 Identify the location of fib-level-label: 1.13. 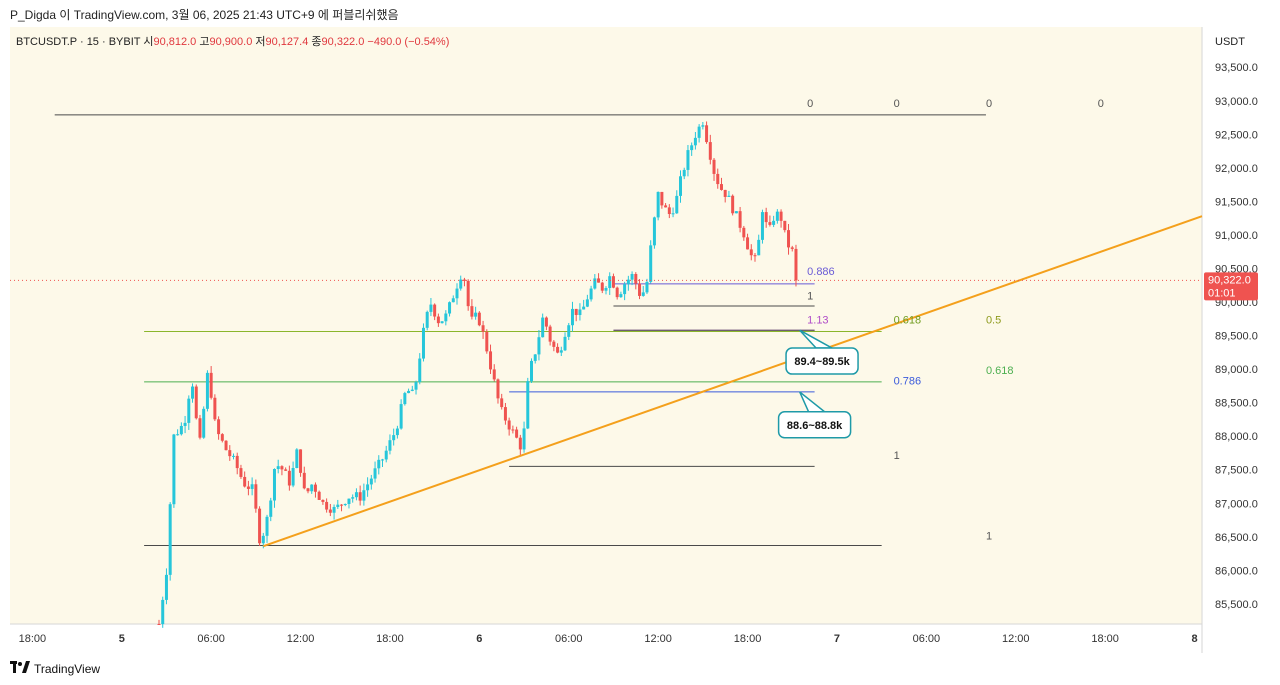
(817, 320).